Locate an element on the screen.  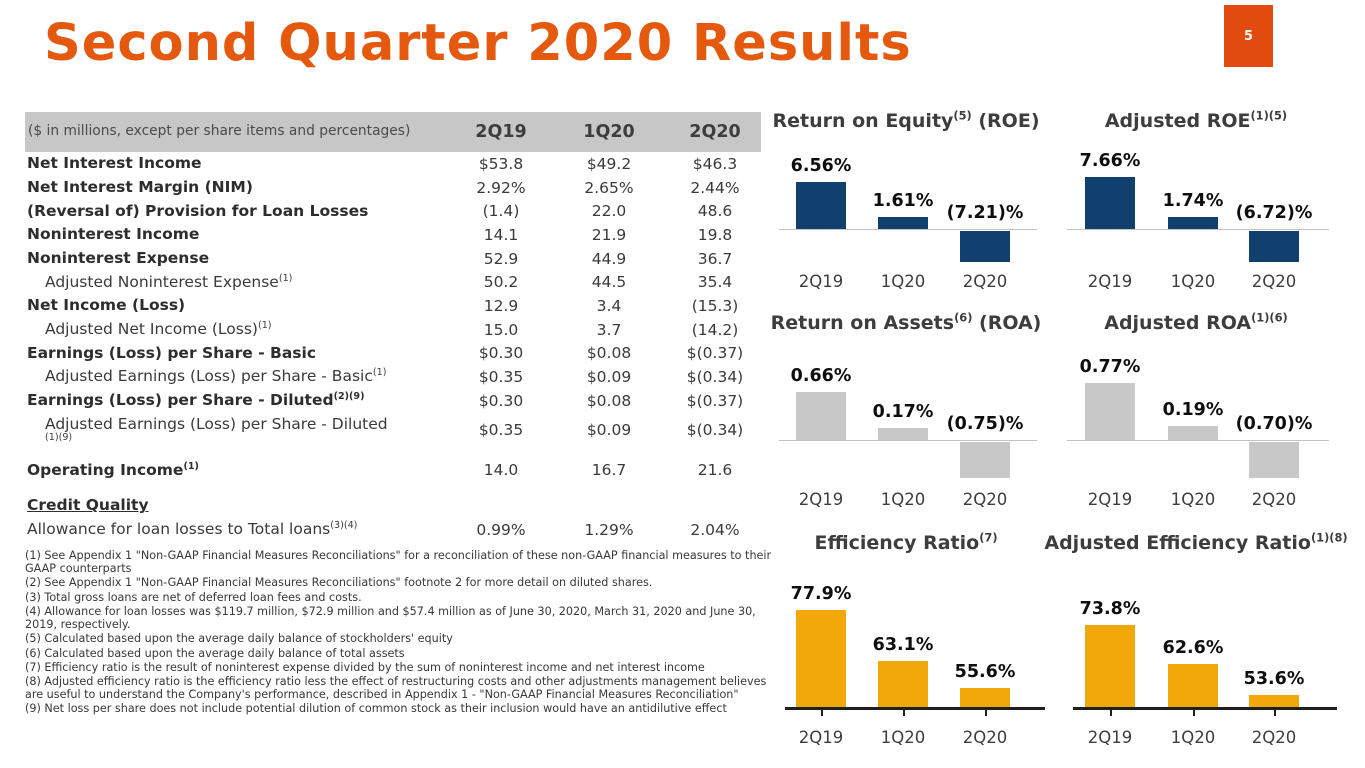
row-value: 44.9 is located at coordinates (609, 258).